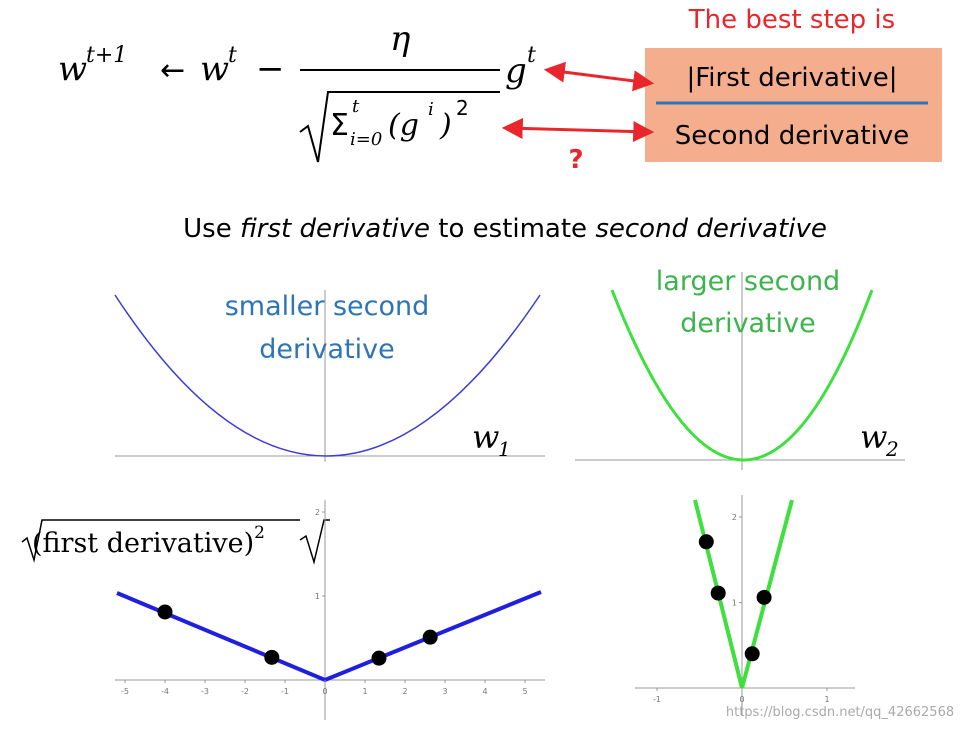  Describe the element at coordinates (270, 69) in the screenshot. I see `formula-text: −` at that location.